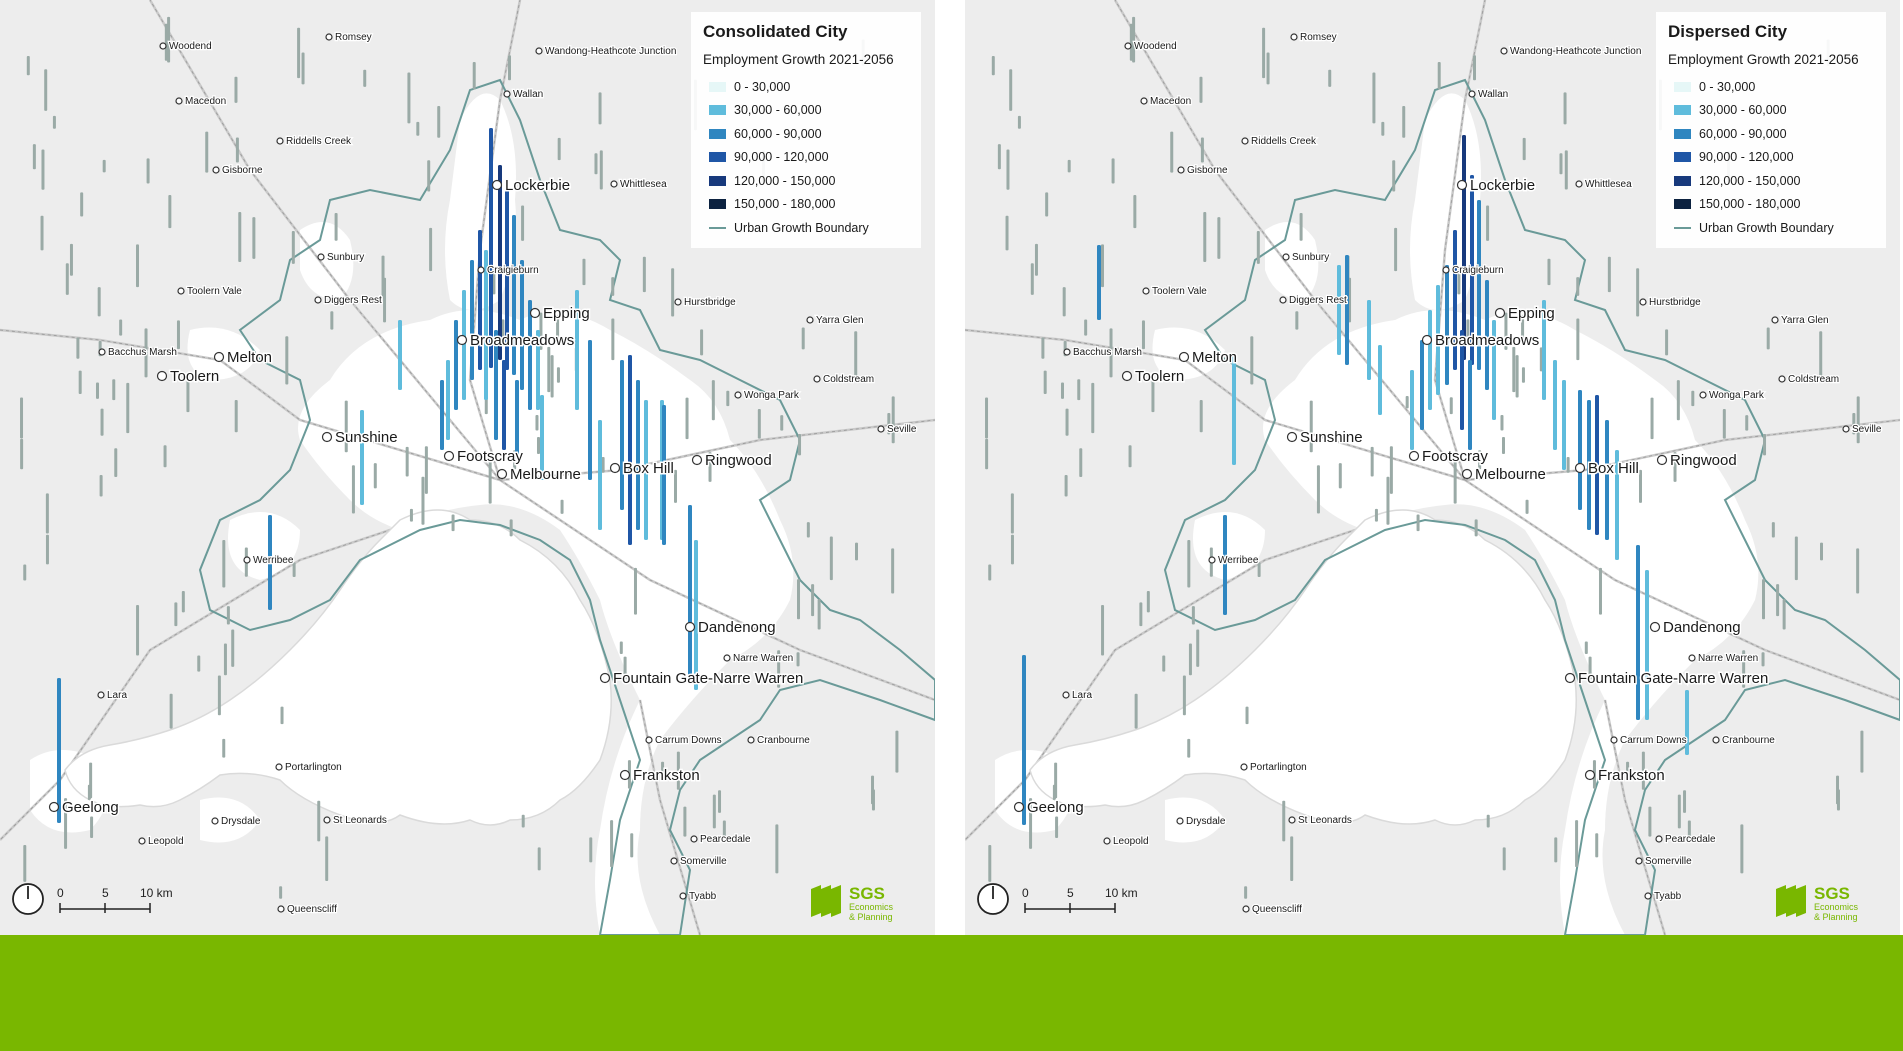 Image resolution: width=1903 pixels, height=1051 pixels. I want to click on town-label: Riddells Creek, so click(1284, 141).